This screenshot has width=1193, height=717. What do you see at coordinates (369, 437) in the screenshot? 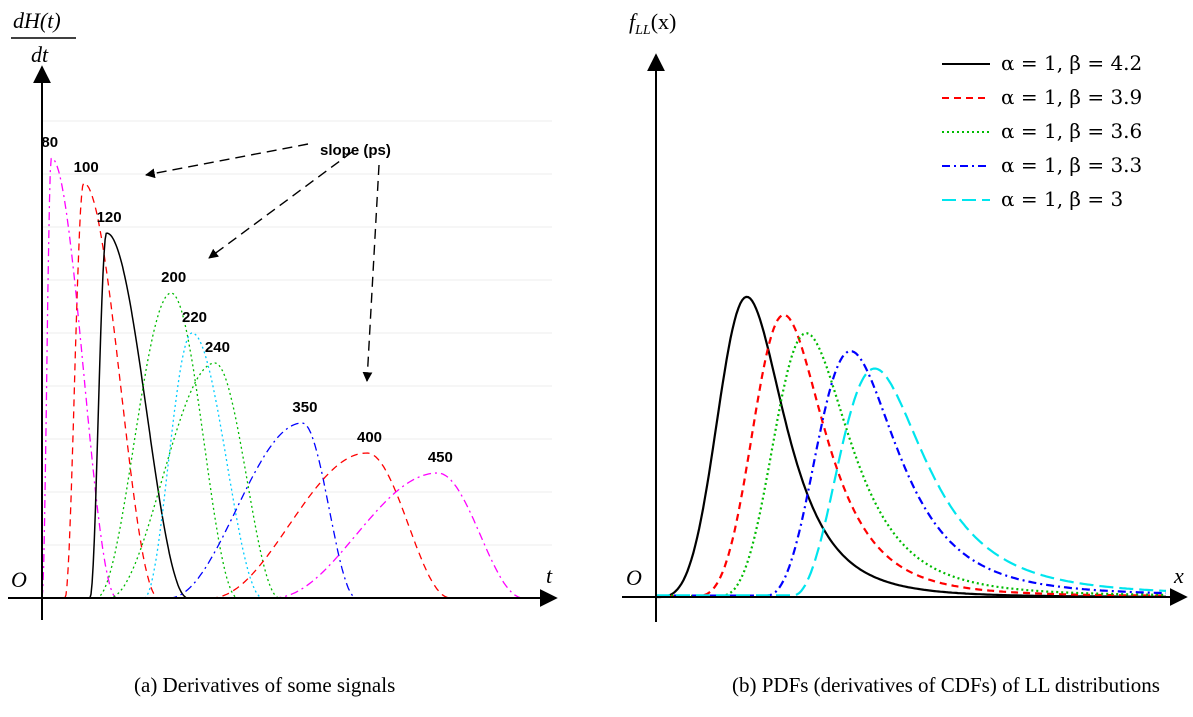
I see `a-peak-label-400: 400` at bounding box center [369, 437].